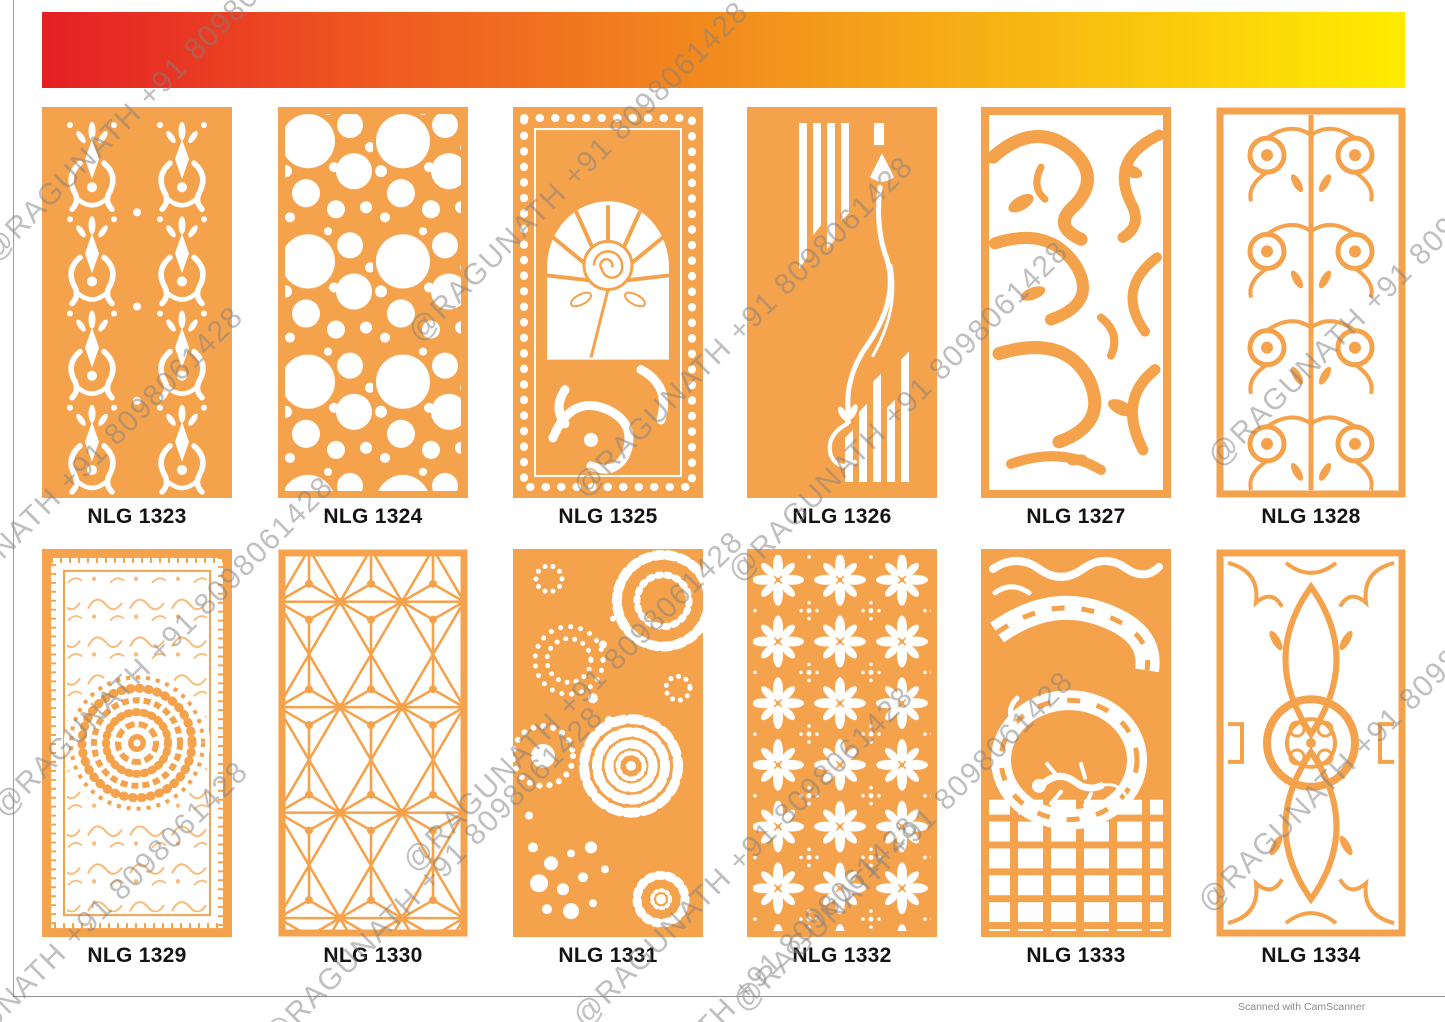 This screenshot has height=1022, width=1445. I want to click on panel-label: NLG 1329, so click(137, 955).